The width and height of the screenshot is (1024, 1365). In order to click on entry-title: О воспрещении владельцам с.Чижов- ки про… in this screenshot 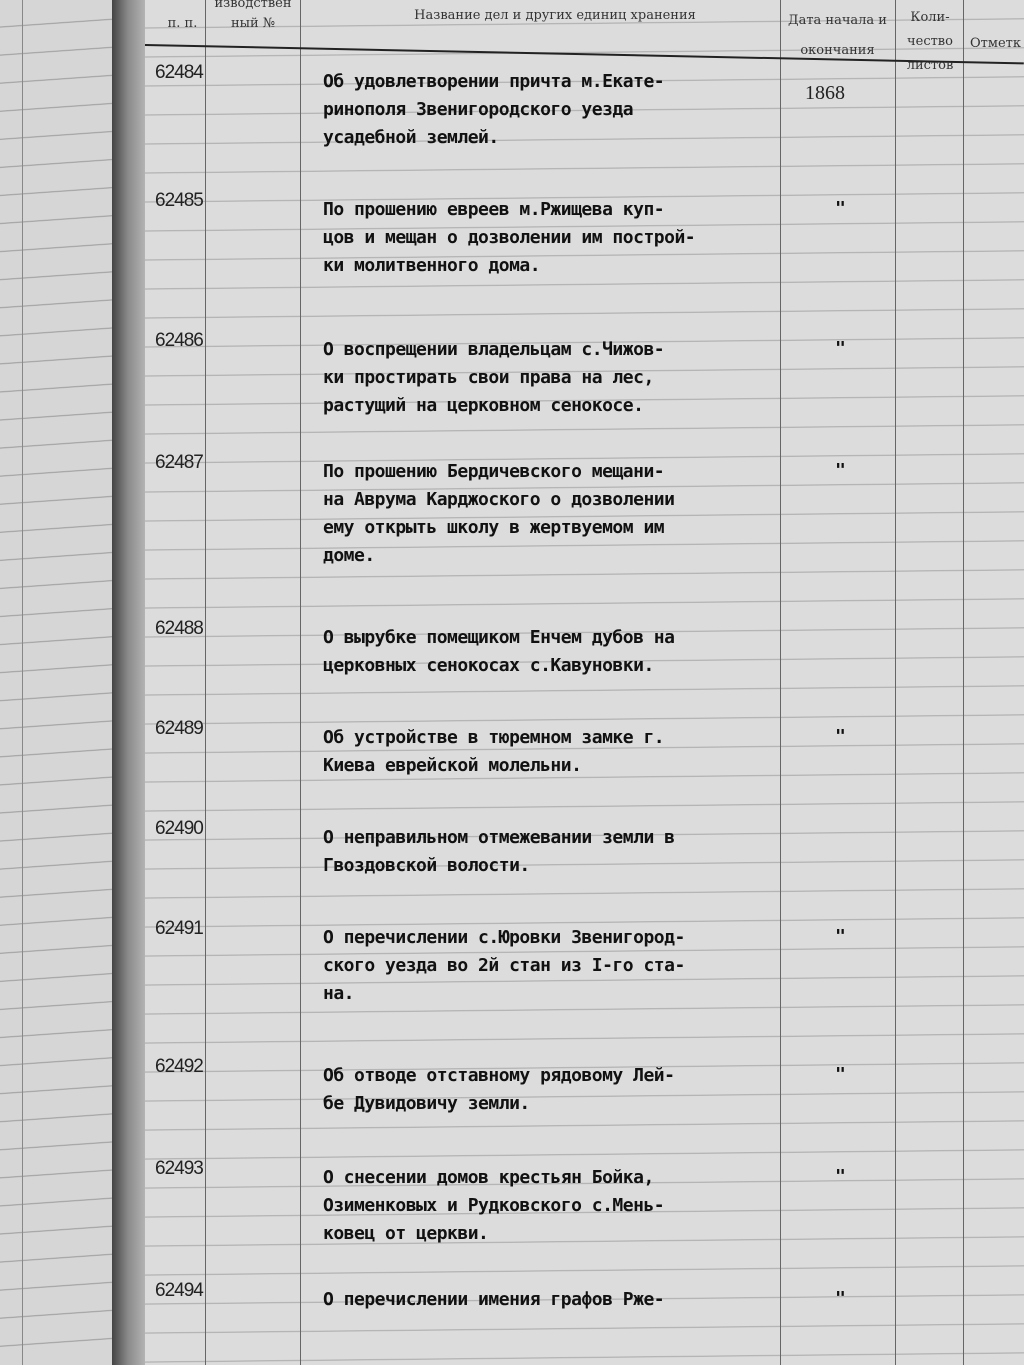, I will do `click(494, 377)`.